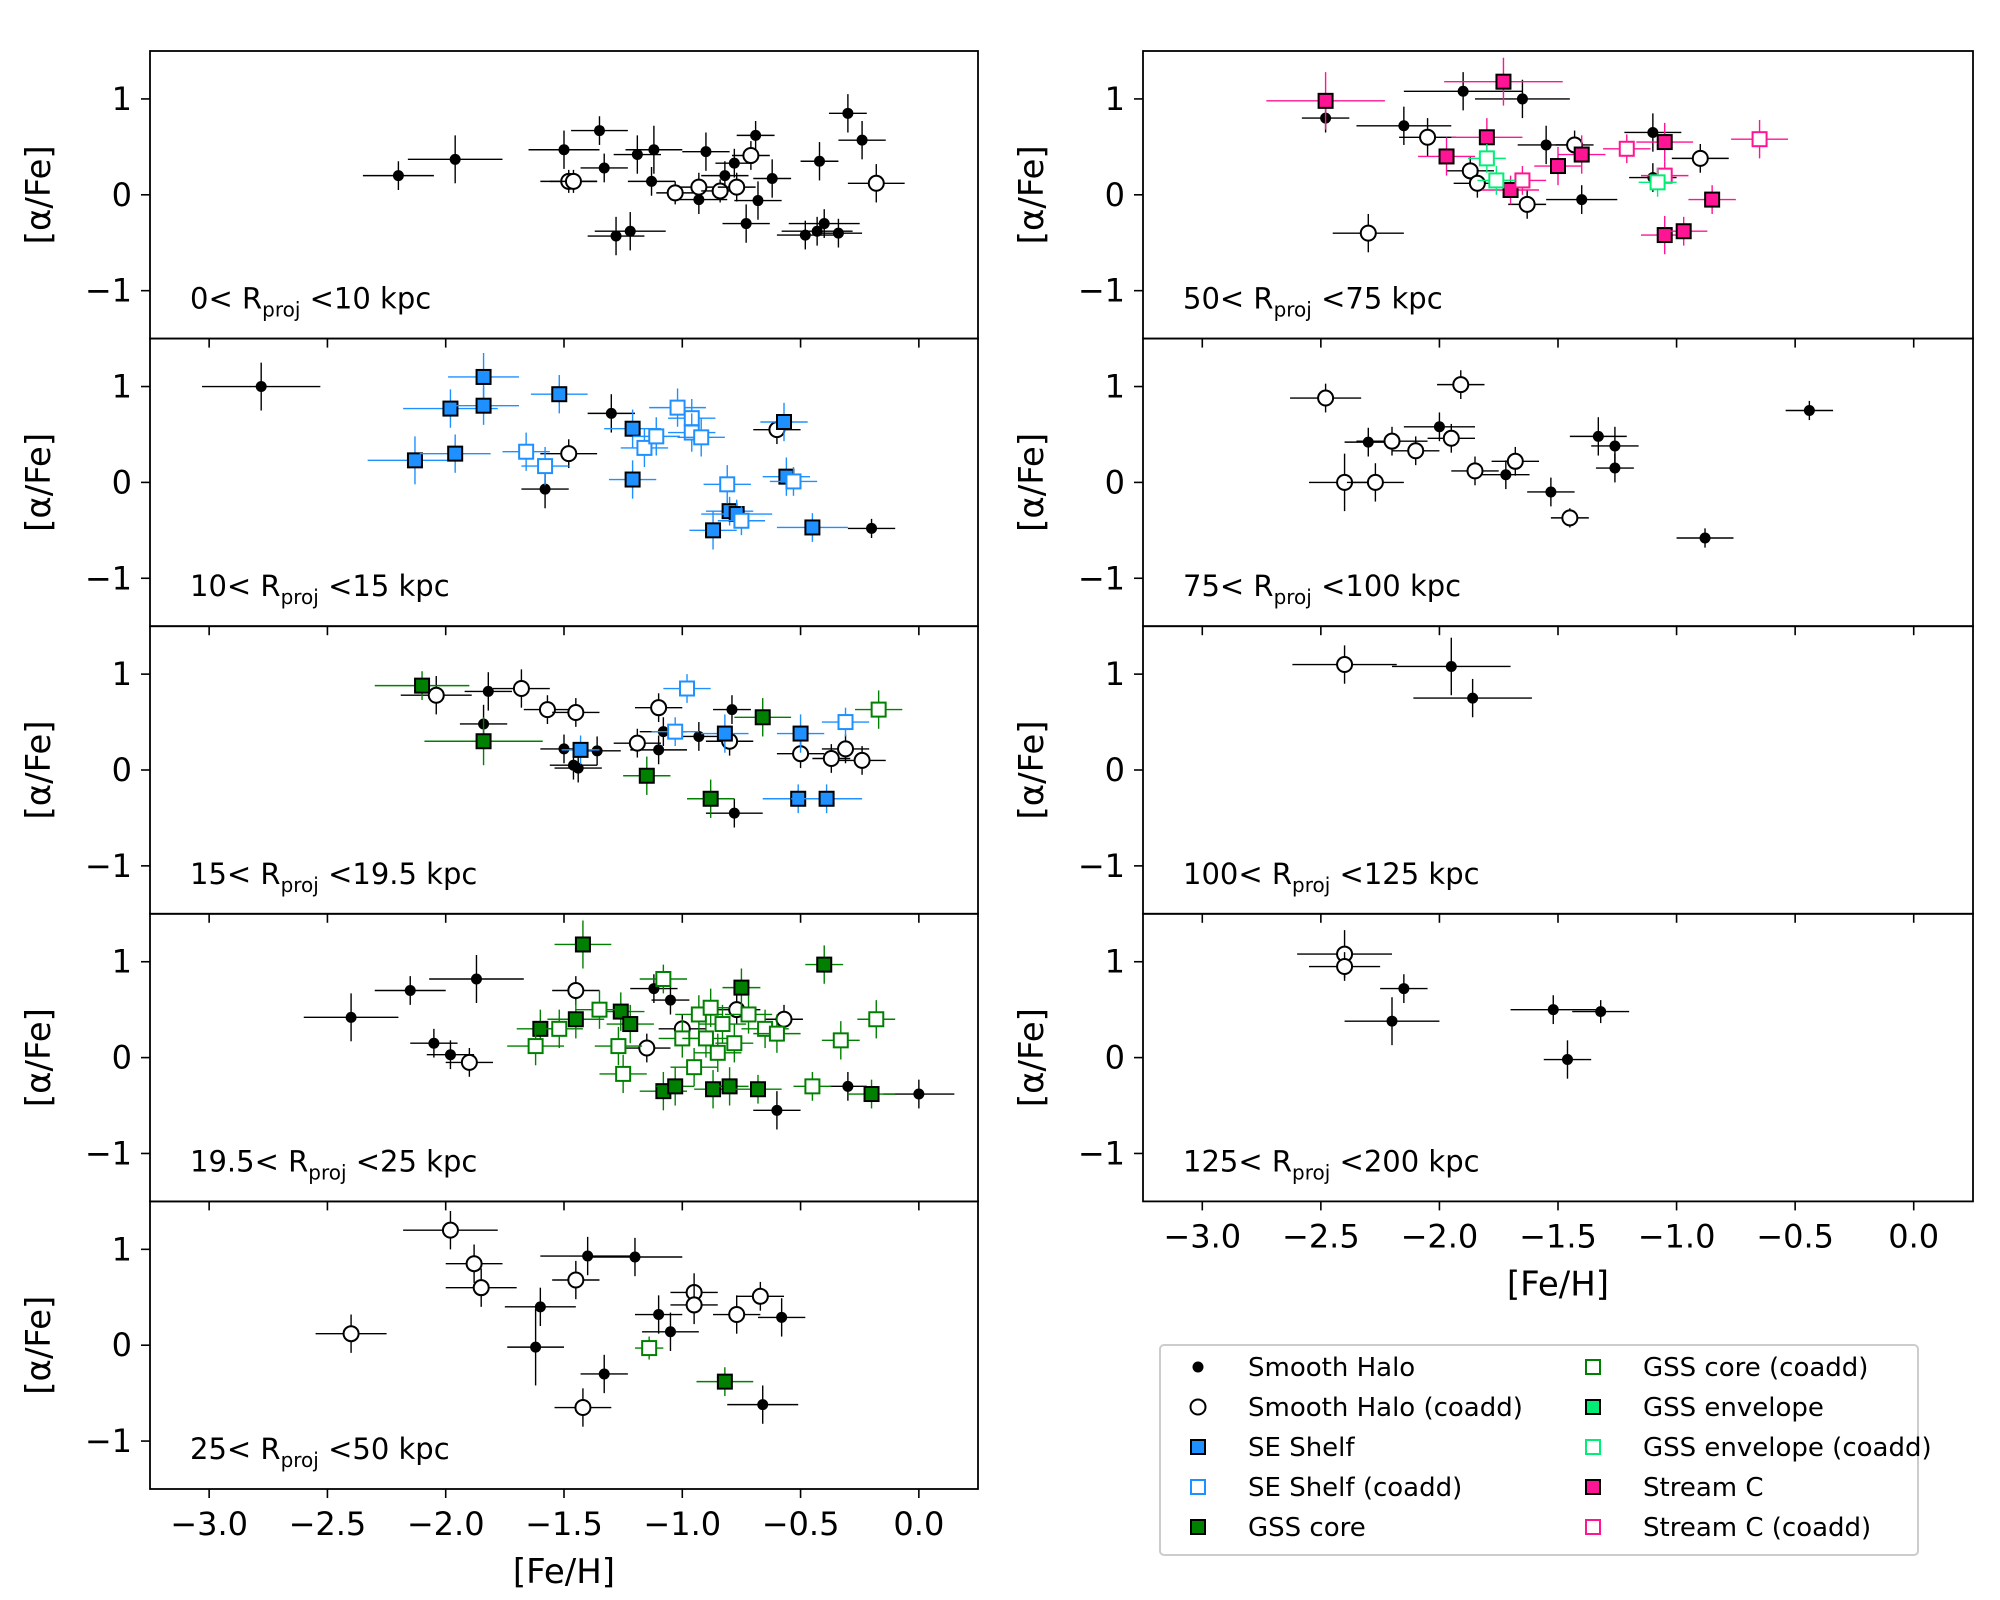 This screenshot has height=1600, width=2000. What do you see at coordinates (384, 586) in the screenshot?
I see `panel-label-hi: <15 kpc` at bounding box center [384, 586].